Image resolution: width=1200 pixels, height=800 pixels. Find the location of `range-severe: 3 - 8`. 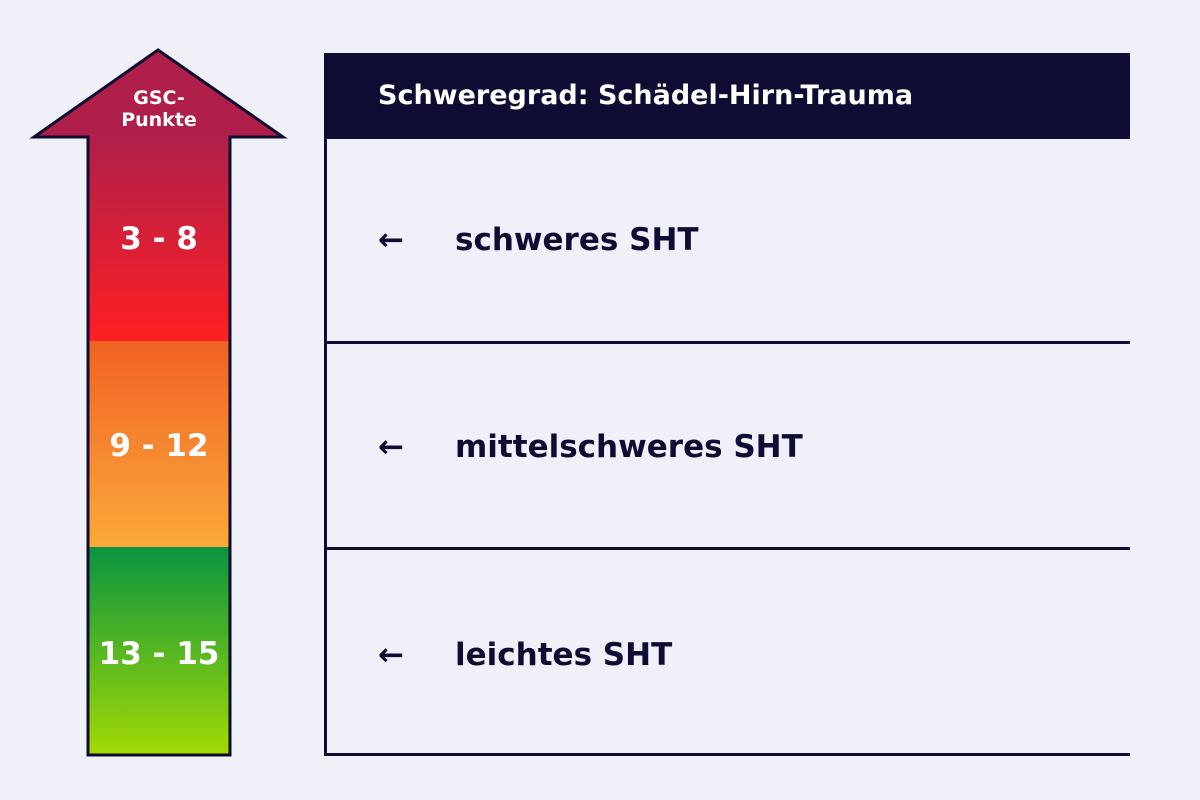

range-severe: 3 - 8 is located at coordinates (159, 239).